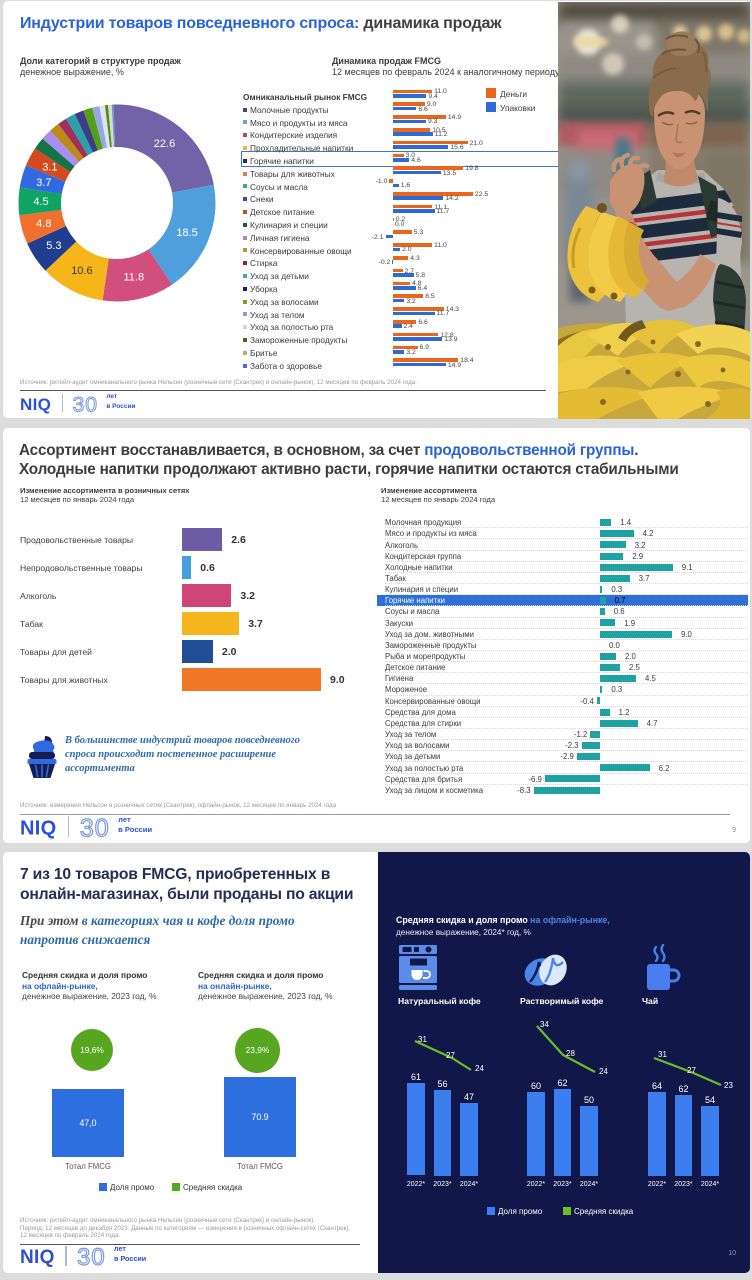  Describe the element at coordinates (43, 224) in the screenshot. I see `svg-text: 4.8` at that location.